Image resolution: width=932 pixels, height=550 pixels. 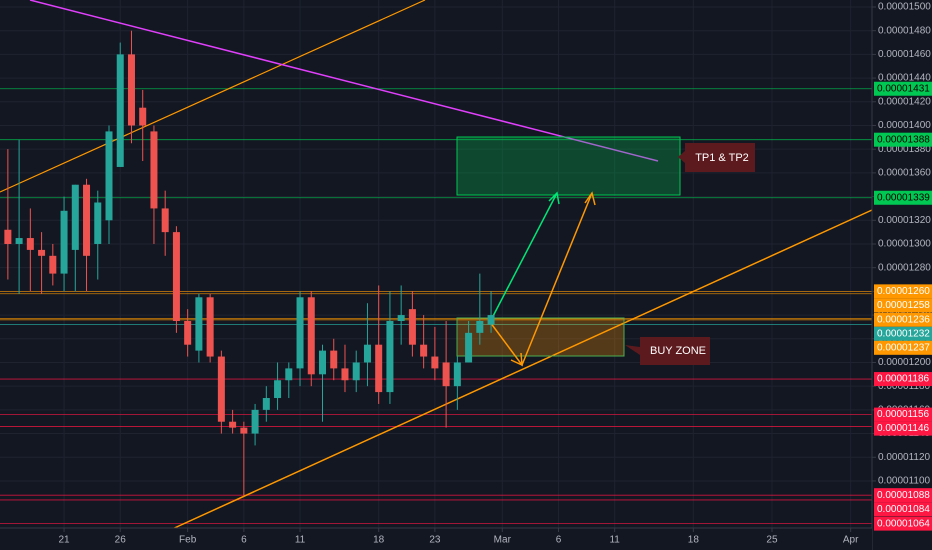 I want to click on price-badge-label: 0.00001431, so click(x=903, y=88).